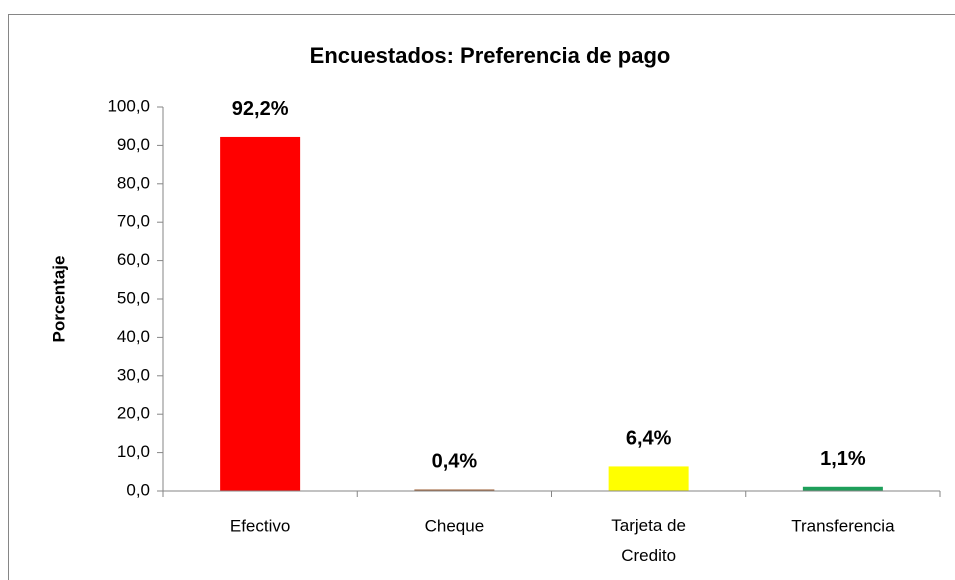 Image resolution: width=955 pixels, height=580 pixels. Describe the element at coordinates (649, 439) in the screenshot. I see `value-label: 6,4%` at that location.